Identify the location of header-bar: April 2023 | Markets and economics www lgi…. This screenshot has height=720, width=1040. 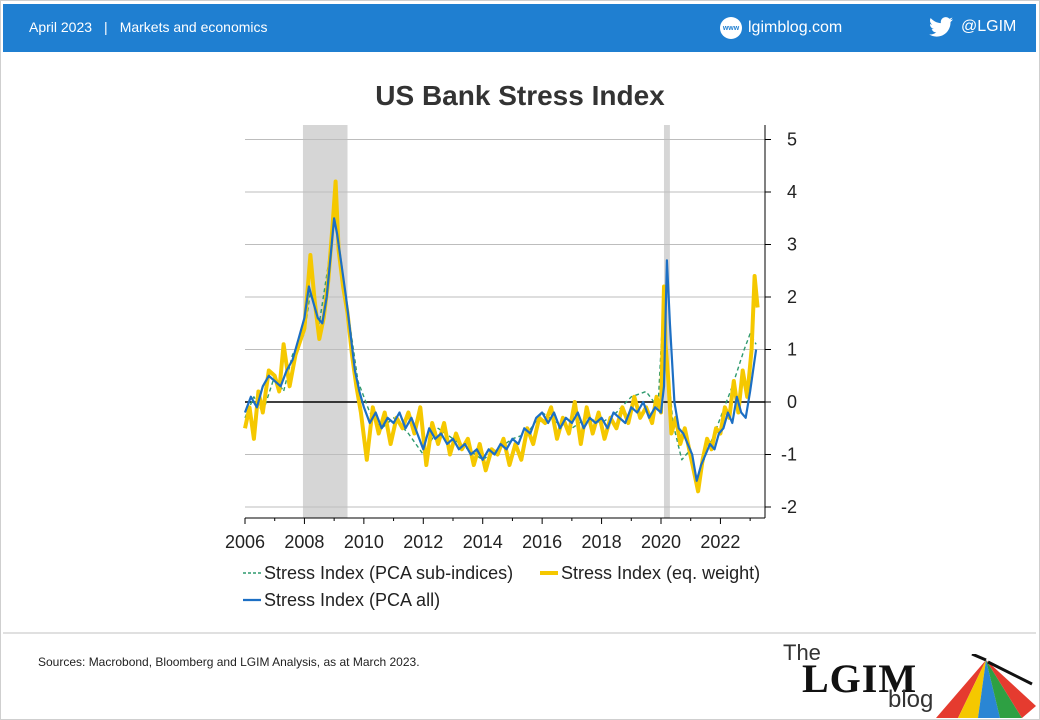
(519, 28).